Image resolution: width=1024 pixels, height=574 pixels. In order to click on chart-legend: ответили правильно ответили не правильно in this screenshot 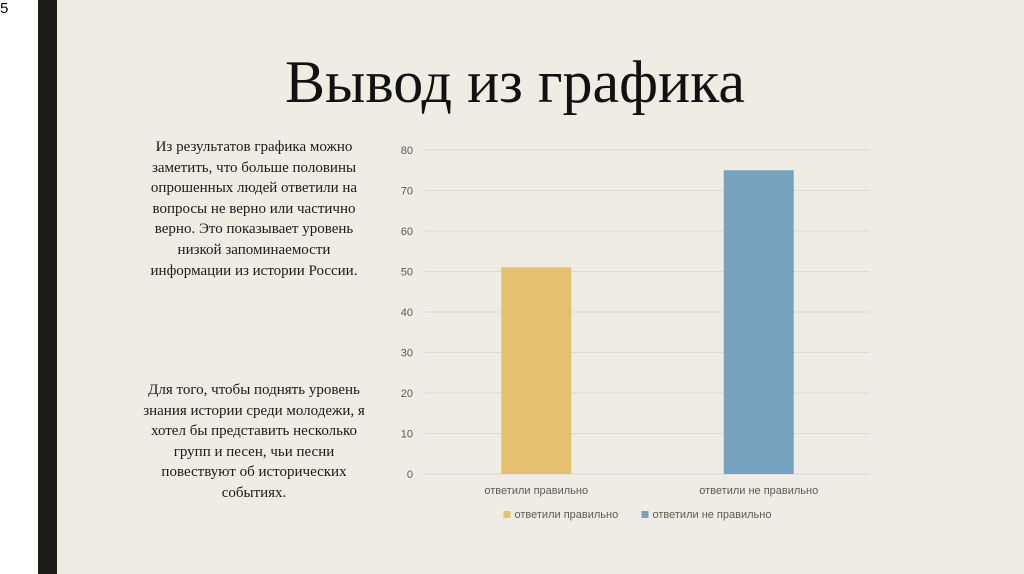, I will do `click(637, 515)`.